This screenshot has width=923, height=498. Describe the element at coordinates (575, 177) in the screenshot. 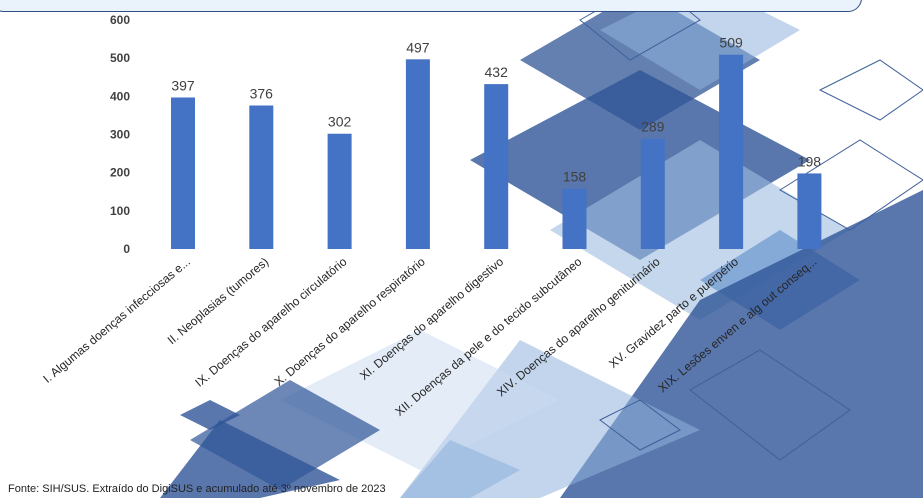

I see `value-label: 158` at that location.